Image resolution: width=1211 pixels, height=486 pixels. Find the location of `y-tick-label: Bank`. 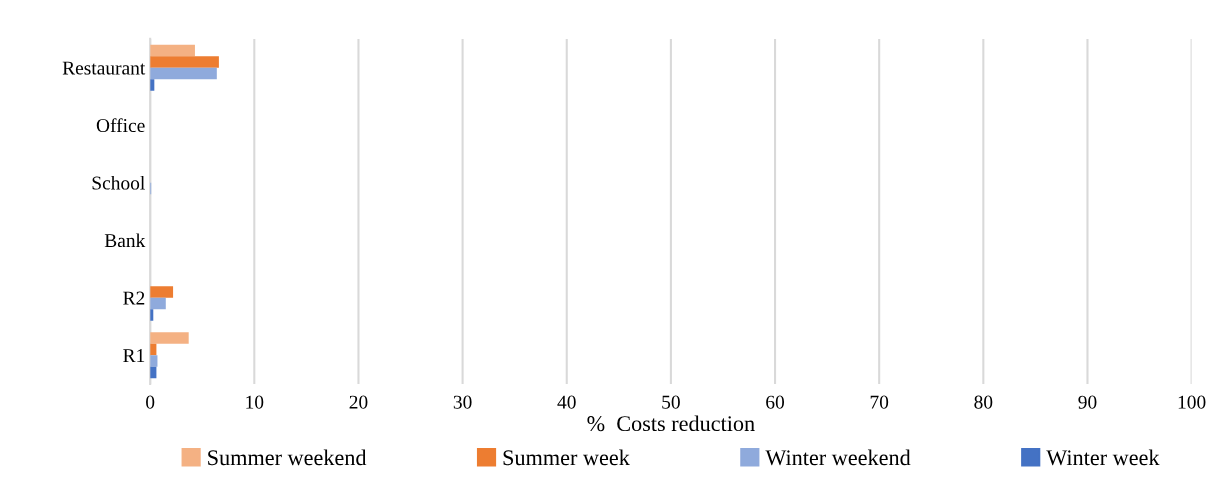

y-tick-label: Bank is located at coordinates (125, 240).